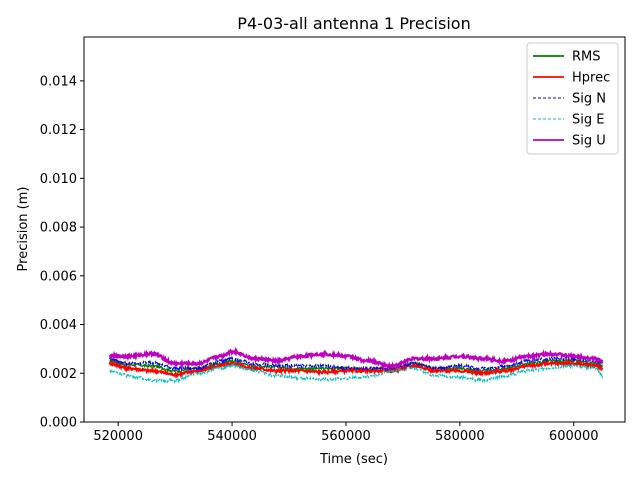 The image size is (640, 480). What do you see at coordinates (58, 179) in the screenshot?
I see `y-tick-label: 0.010` at bounding box center [58, 179].